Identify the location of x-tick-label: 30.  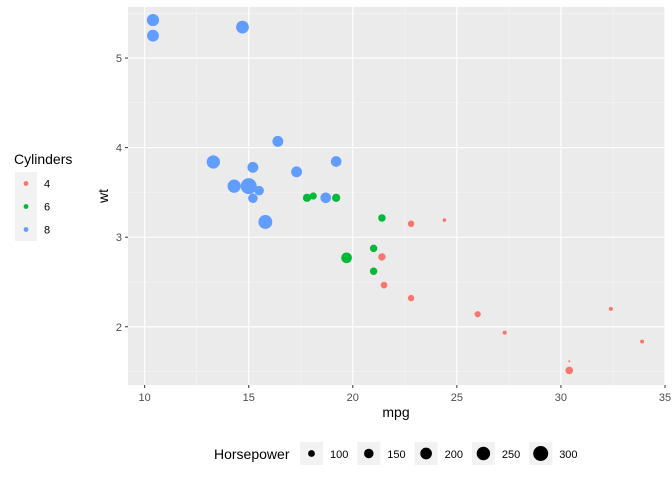
(561, 398).